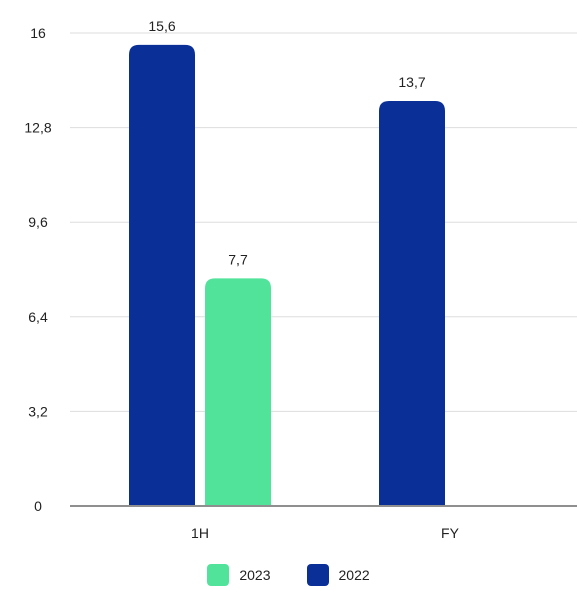 This screenshot has height=590, width=577. I want to click on data-label-2022-FY: 13,7, so click(411, 82).